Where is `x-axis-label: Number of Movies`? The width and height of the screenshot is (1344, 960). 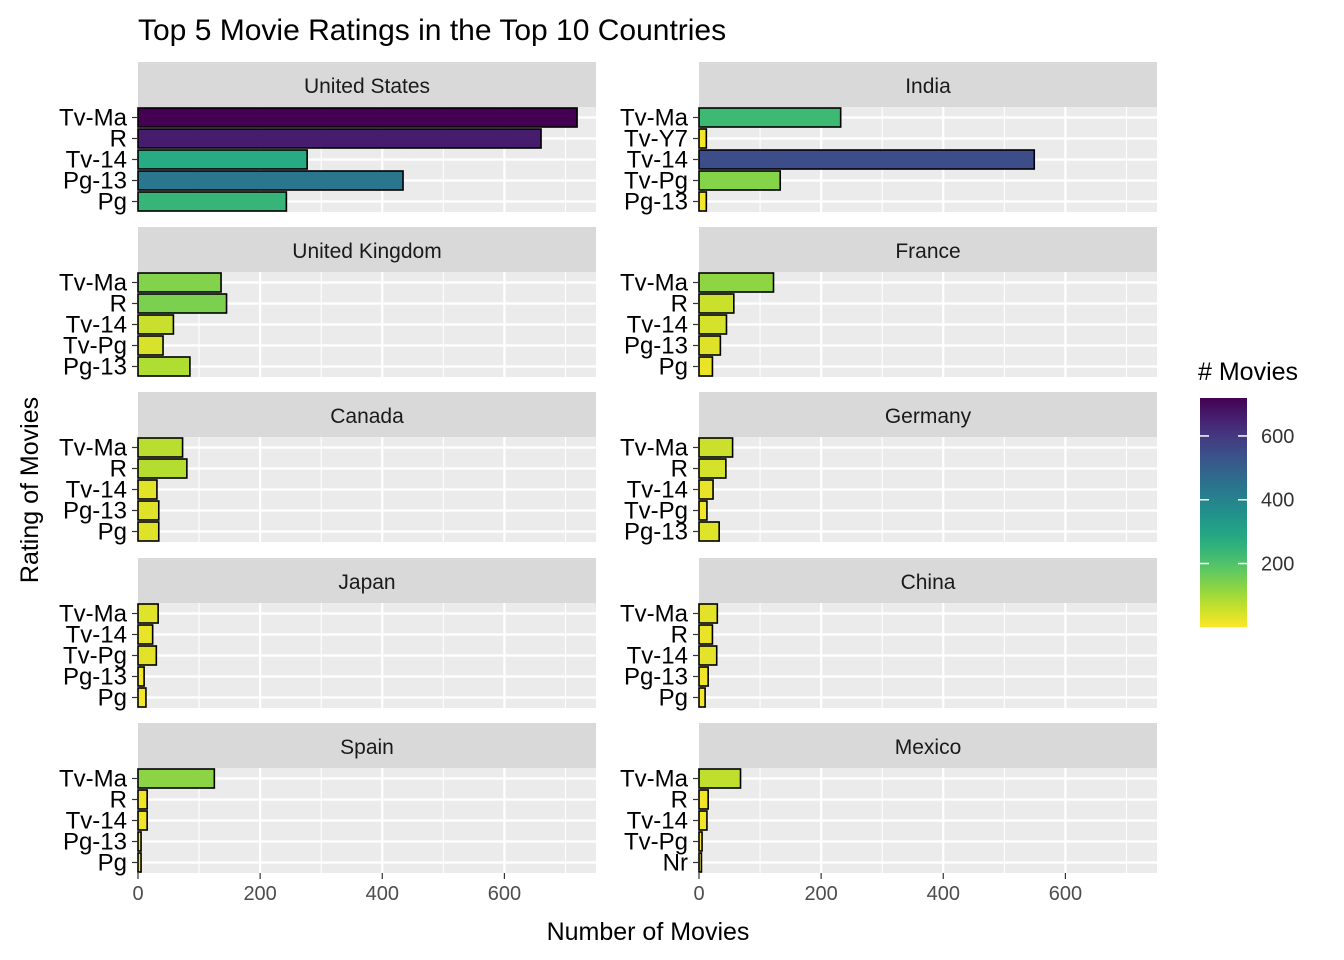
x-axis-label: Number of Movies is located at coordinates (648, 932).